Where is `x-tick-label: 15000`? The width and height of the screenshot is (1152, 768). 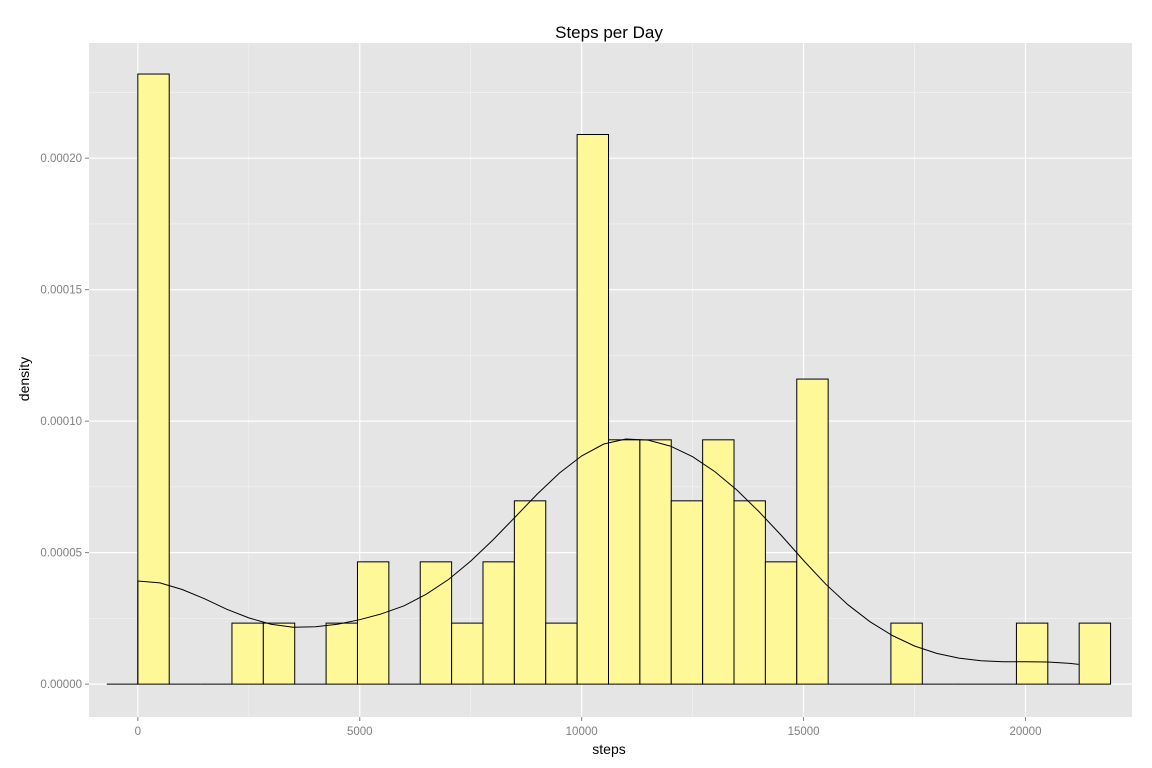
x-tick-label: 15000 is located at coordinates (804, 732).